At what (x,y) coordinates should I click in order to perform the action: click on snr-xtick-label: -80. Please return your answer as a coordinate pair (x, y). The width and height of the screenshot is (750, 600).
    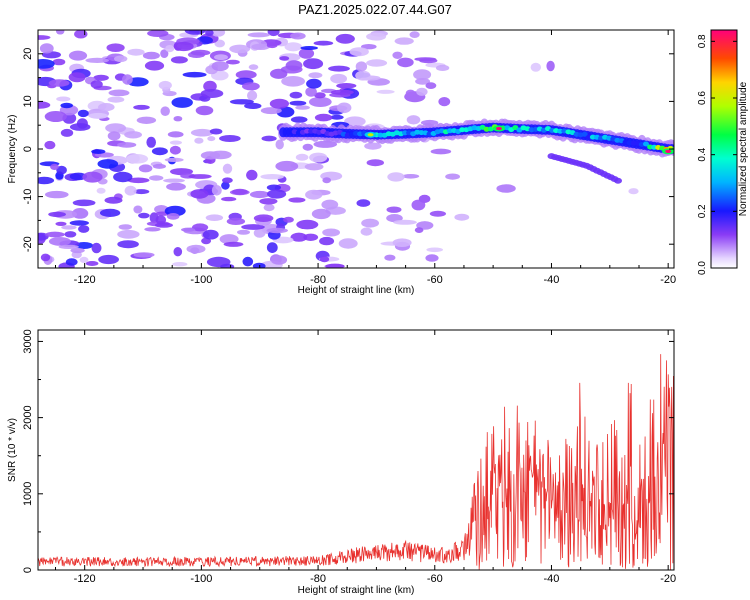
    Looking at the image, I should click on (318, 579).